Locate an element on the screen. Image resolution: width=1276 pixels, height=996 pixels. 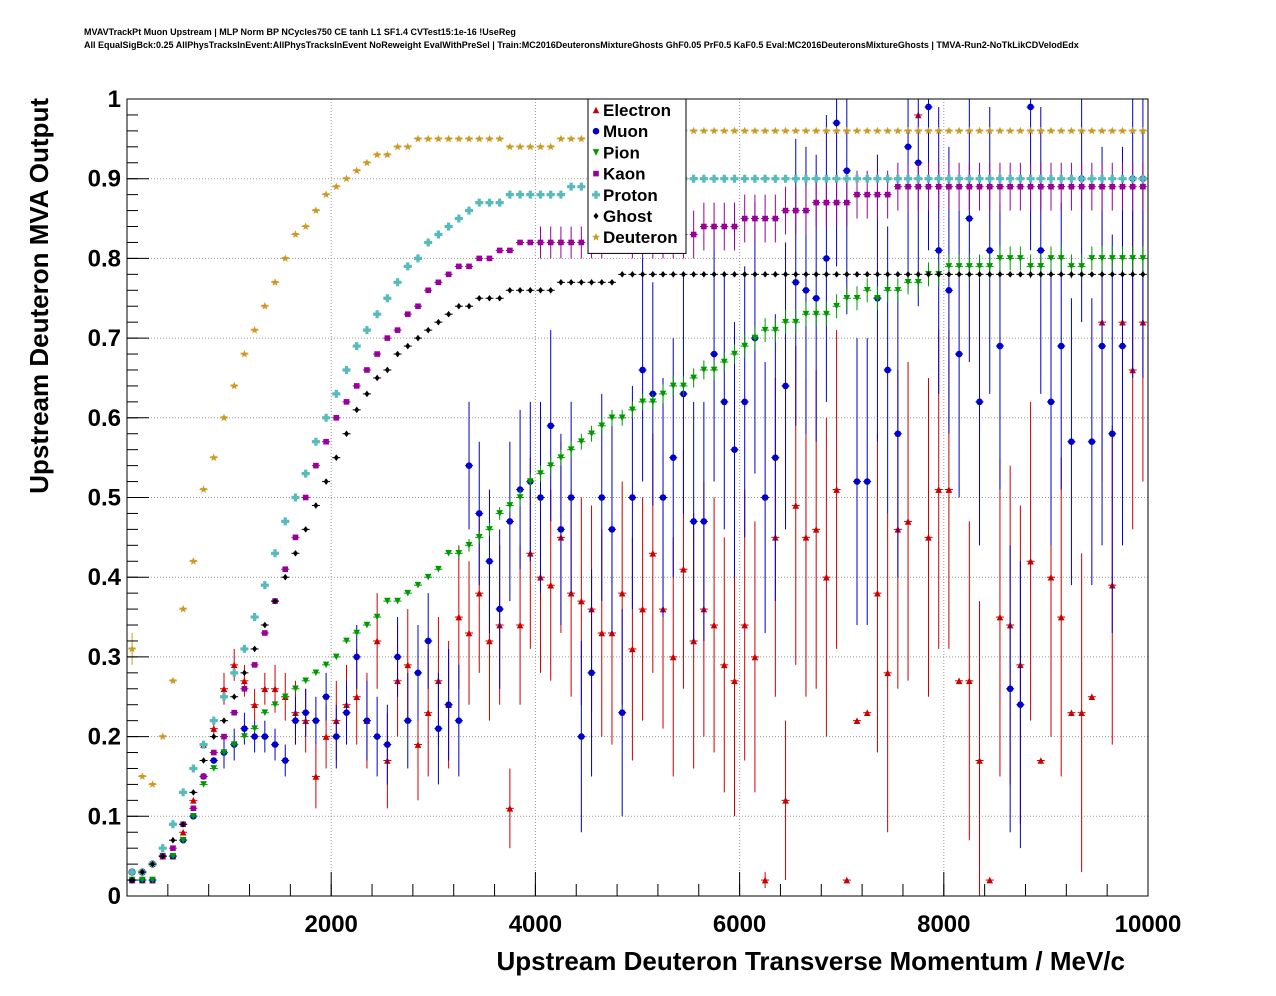
legend-label-muon: Muon is located at coordinates (625, 131).